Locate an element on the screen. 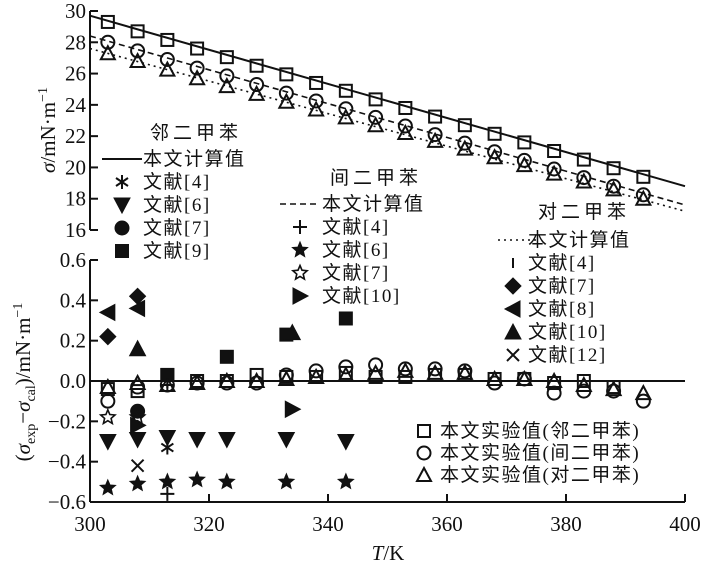 The image size is (724, 570). x-axis-label: T/K is located at coordinates (388, 553).